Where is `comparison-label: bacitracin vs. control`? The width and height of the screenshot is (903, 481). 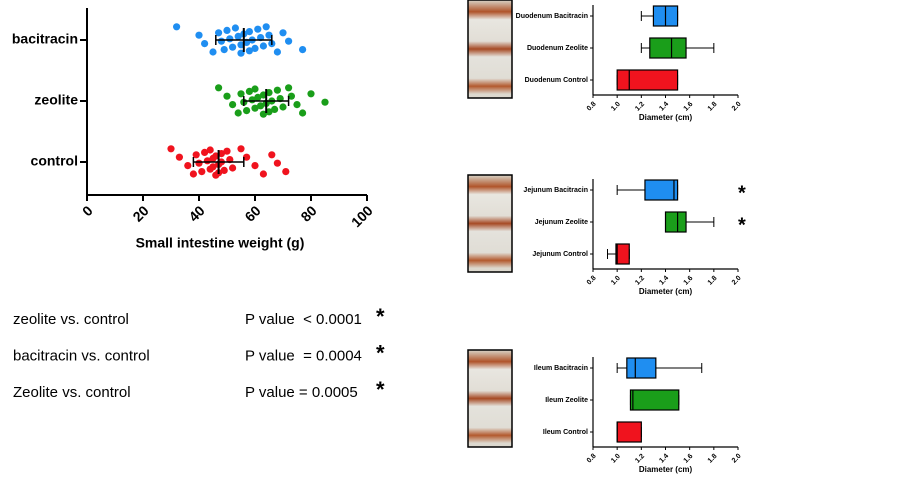
comparison-label: bacitracin vs. control is located at coordinates (81, 355).